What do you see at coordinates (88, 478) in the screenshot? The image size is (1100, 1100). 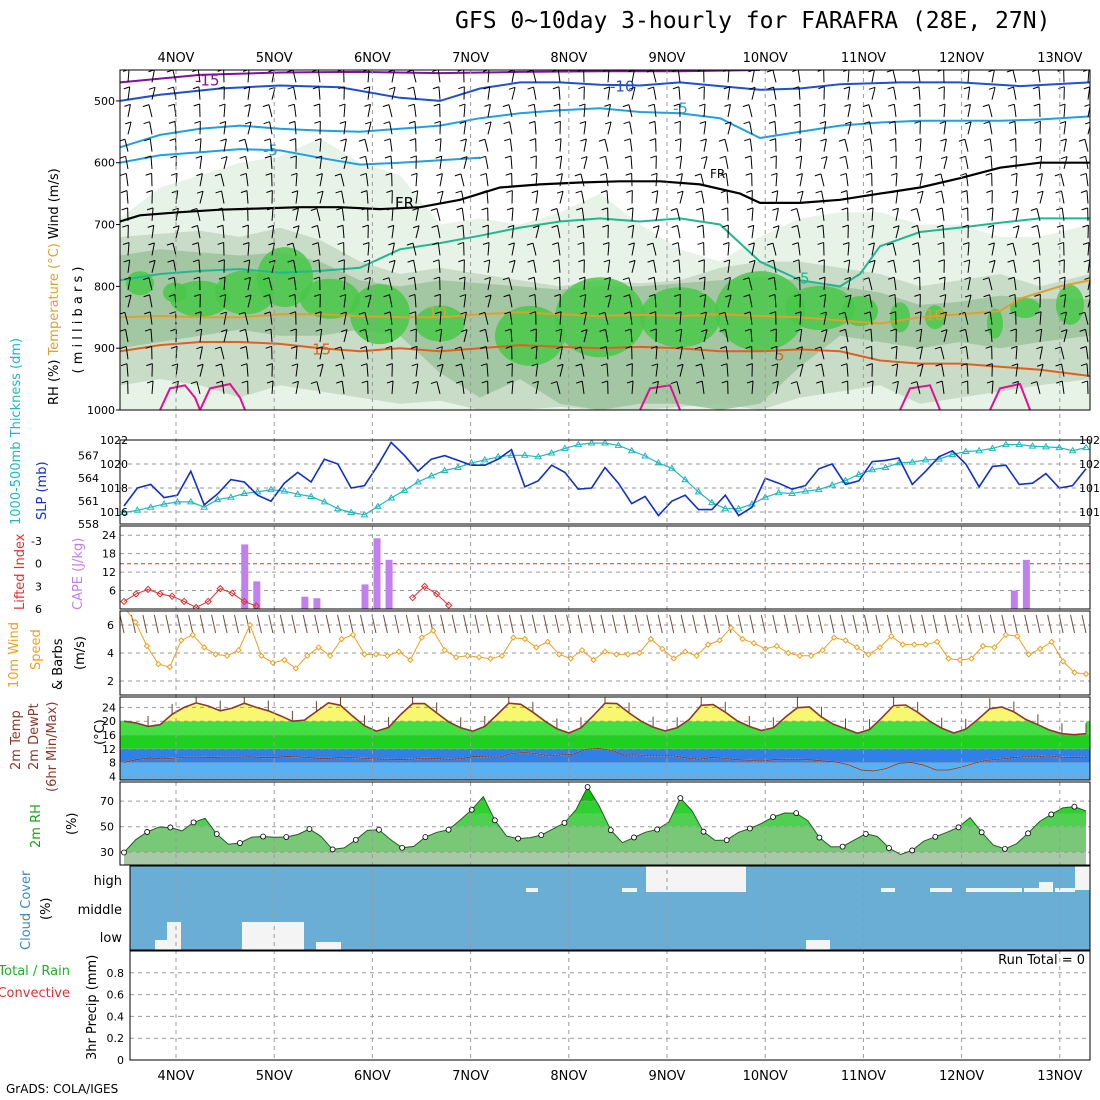 I see `y-tick-thickness: 564` at bounding box center [88, 478].